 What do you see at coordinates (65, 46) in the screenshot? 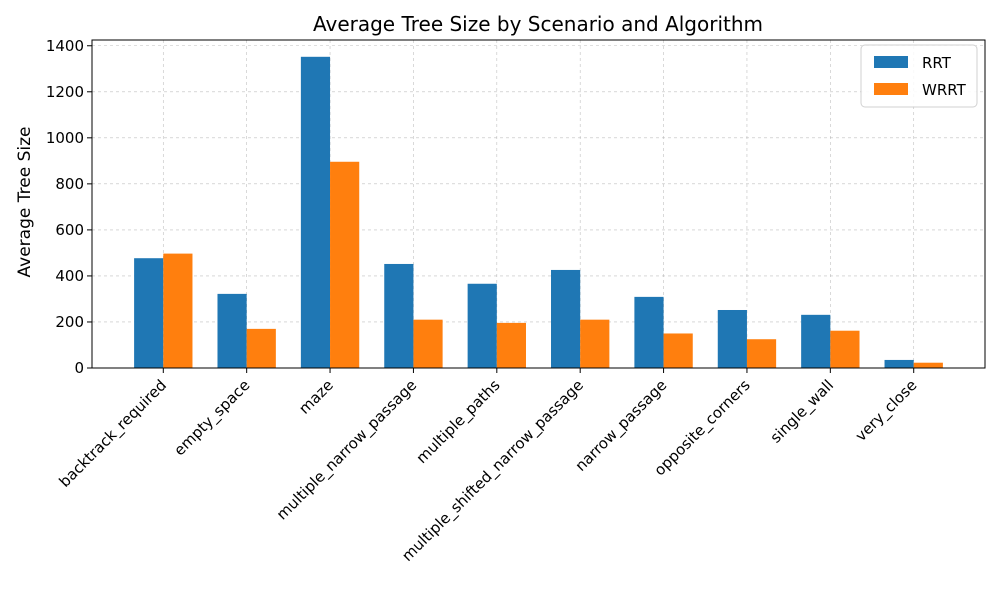
I see `y-tick-label: 1400` at bounding box center [65, 46].